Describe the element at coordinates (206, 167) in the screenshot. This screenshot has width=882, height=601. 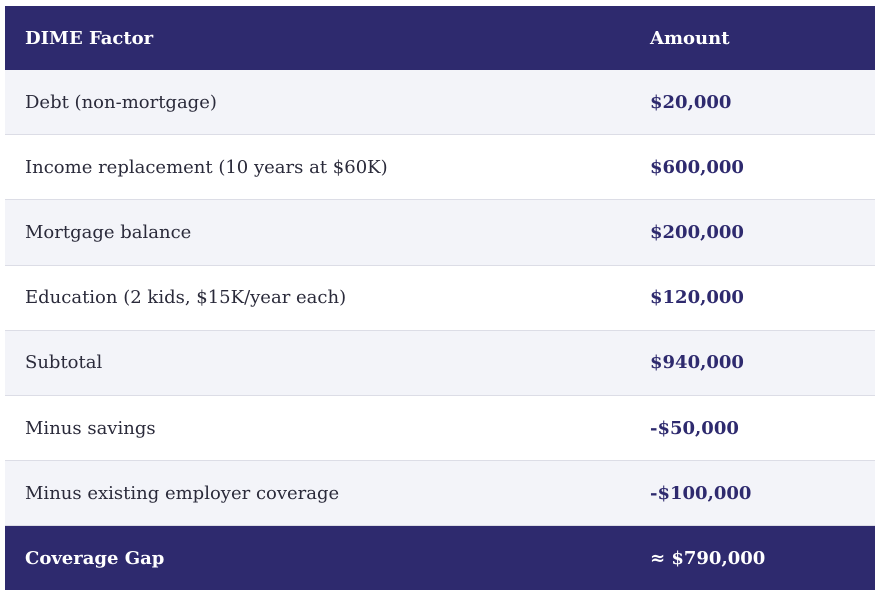
I see `row-factor: Income replacement (10 years at $60K)` at that location.